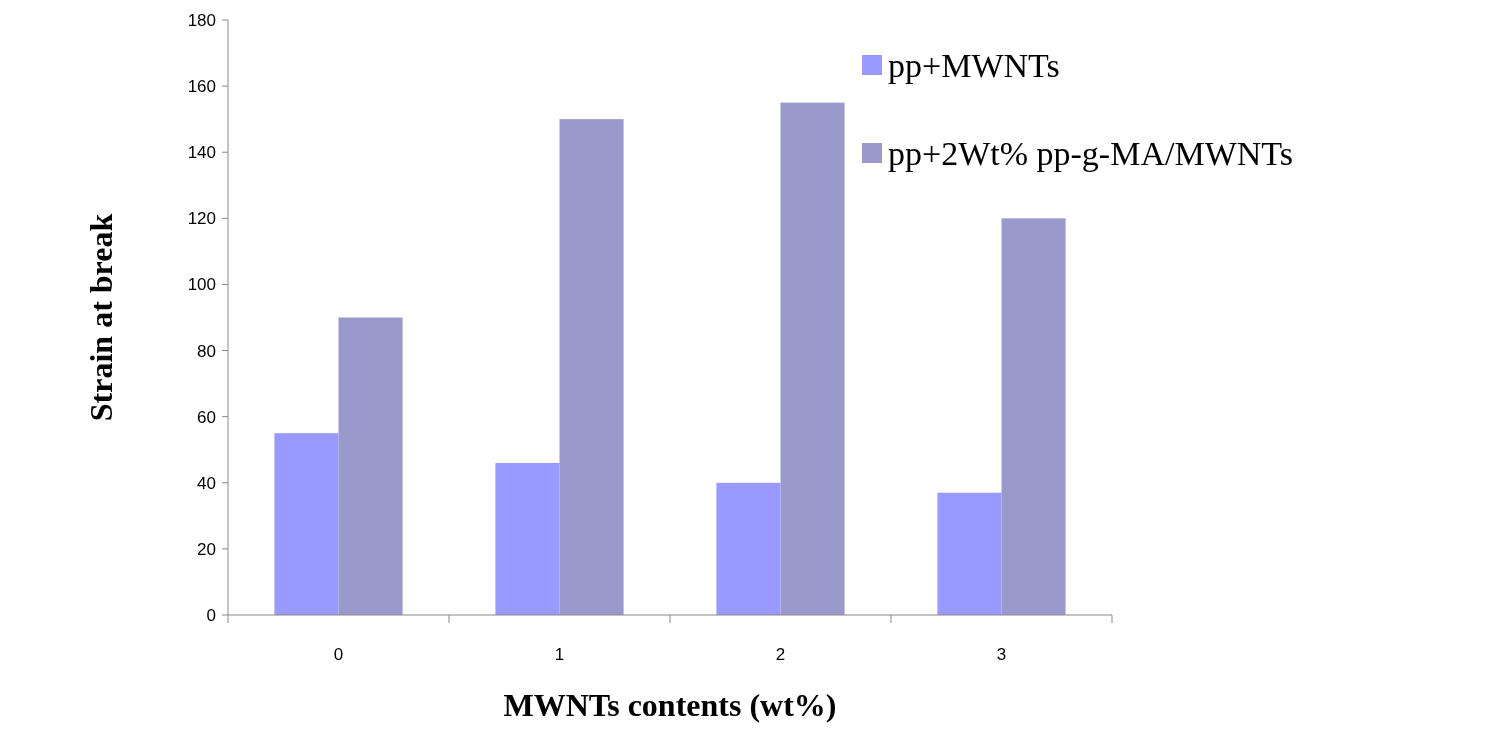 This screenshot has width=1503, height=731. What do you see at coordinates (670, 705) in the screenshot?
I see `x-axis-title: MWNTs contents (wt%)` at bounding box center [670, 705].